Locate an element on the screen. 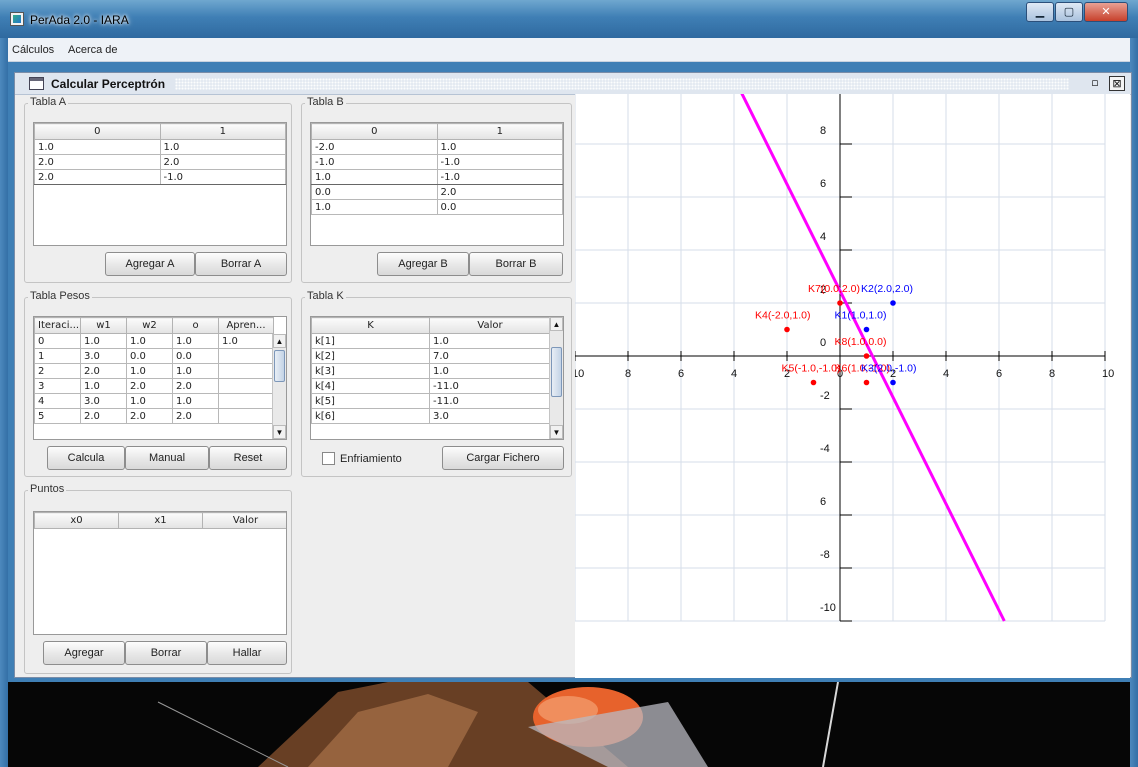 This screenshot has height=767, width=1138. tabla-a-table: 0 1 1.0 1.0 2.0 2.0 2.0 -1.0 is located at coordinates (160, 184).